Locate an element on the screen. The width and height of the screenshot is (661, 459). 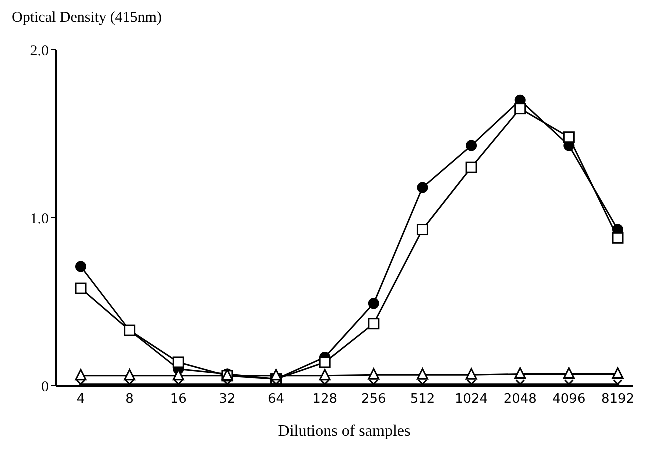
x-tick-label: 4096 is located at coordinates (569, 400).